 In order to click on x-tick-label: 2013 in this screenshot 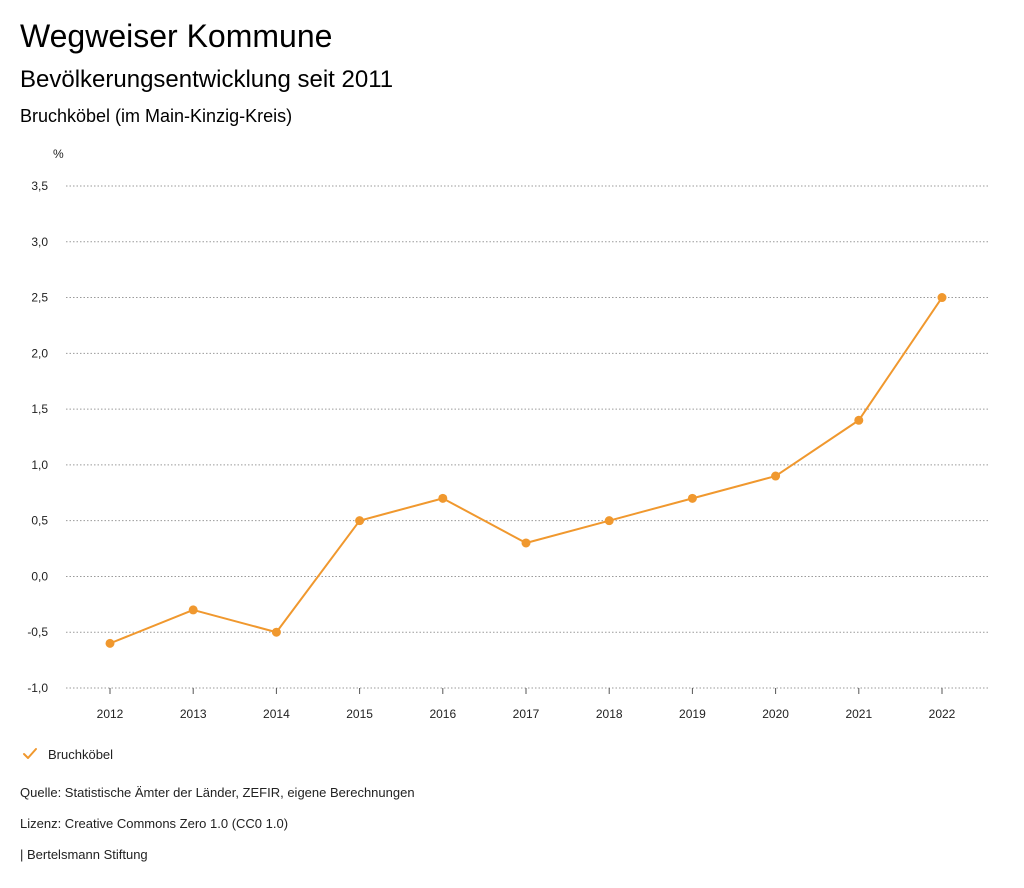, I will do `click(193, 714)`.